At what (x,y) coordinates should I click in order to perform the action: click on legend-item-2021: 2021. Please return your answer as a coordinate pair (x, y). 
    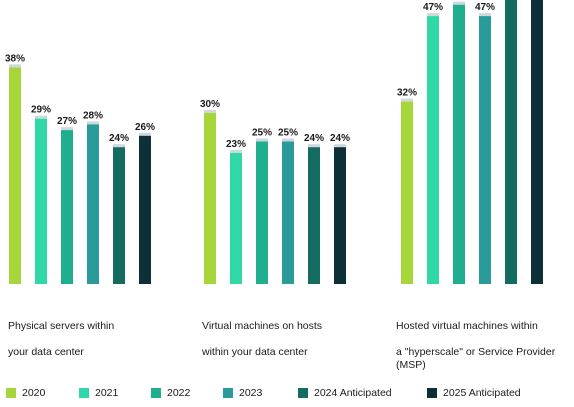
    Looking at the image, I should click on (98, 393).